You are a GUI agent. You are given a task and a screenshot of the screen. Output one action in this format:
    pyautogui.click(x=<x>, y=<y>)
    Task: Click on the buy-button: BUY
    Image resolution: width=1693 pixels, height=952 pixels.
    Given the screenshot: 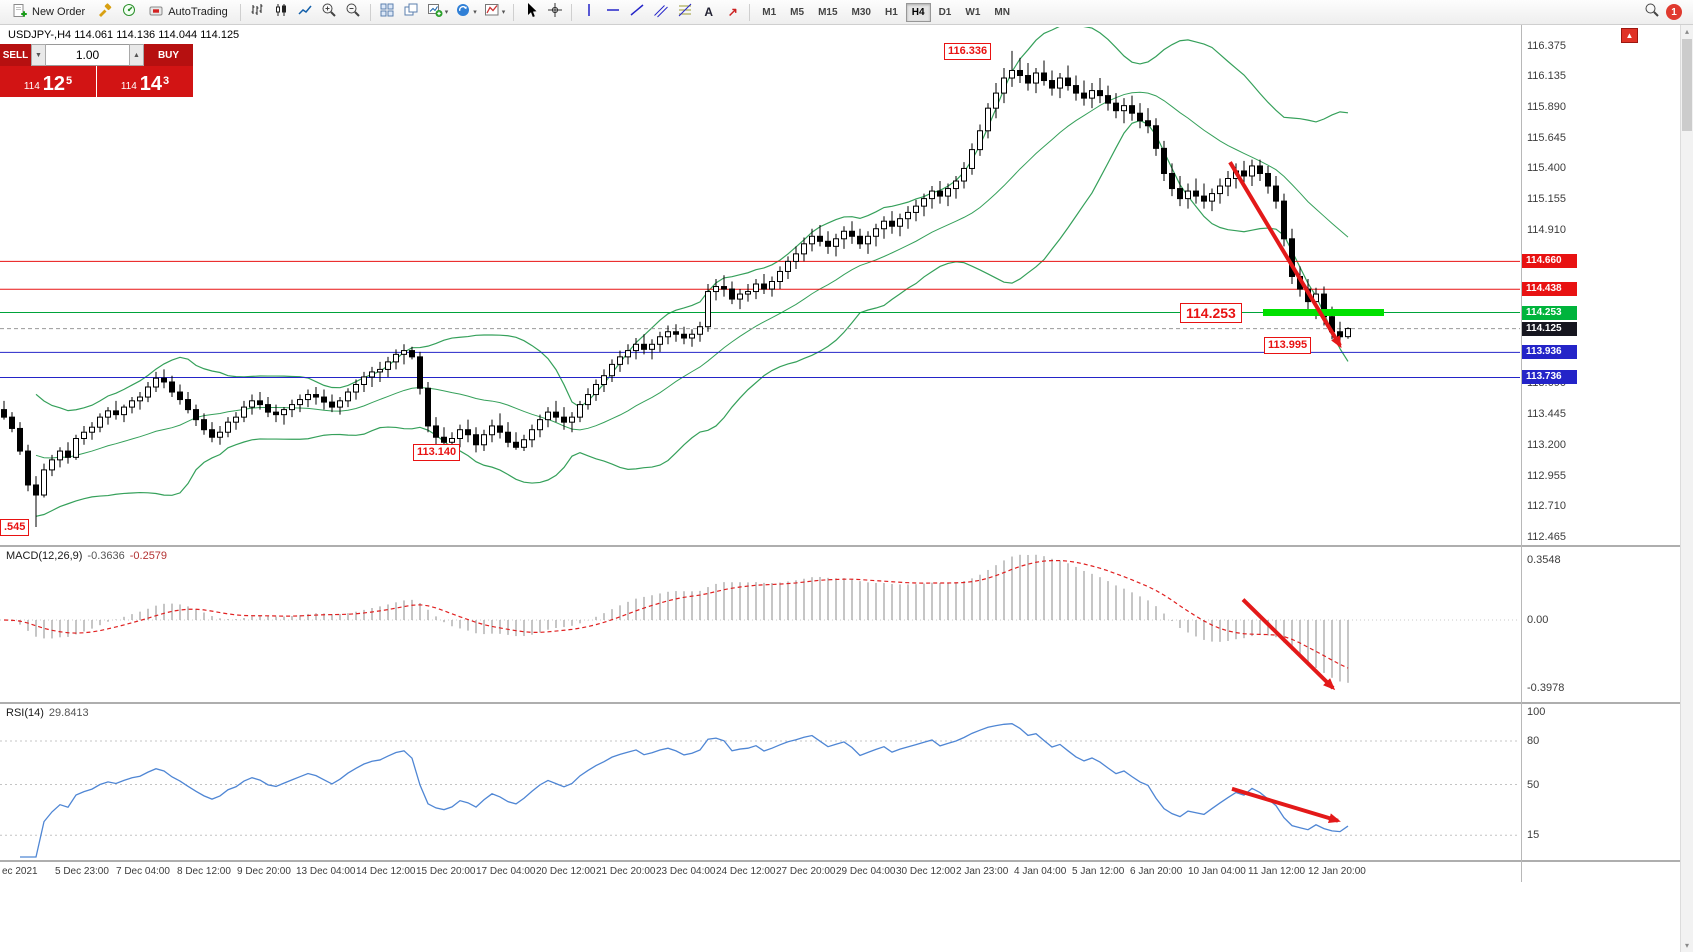 What is the action you would take?
    pyautogui.click(x=168, y=55)
    